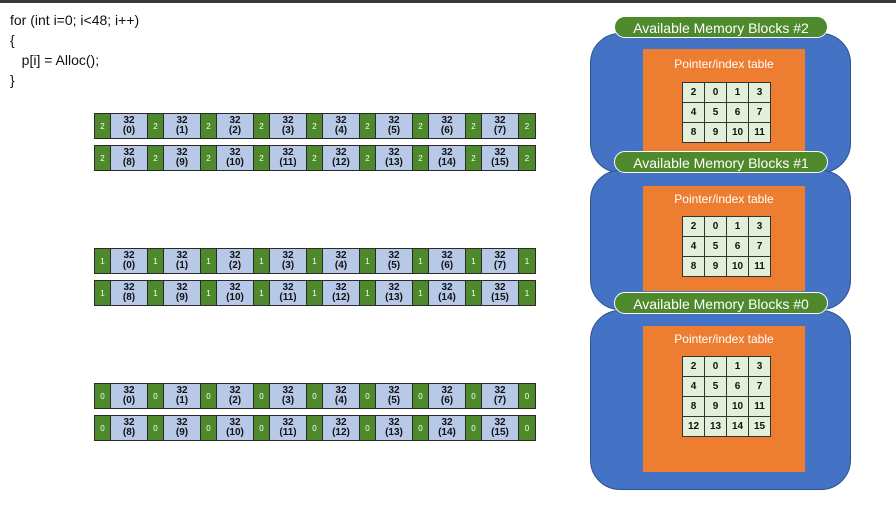  What do you see at coordinates (724, 64) in the screenshot?
I see `table-title: Pointer/index table` at bounding box center [724, 64].